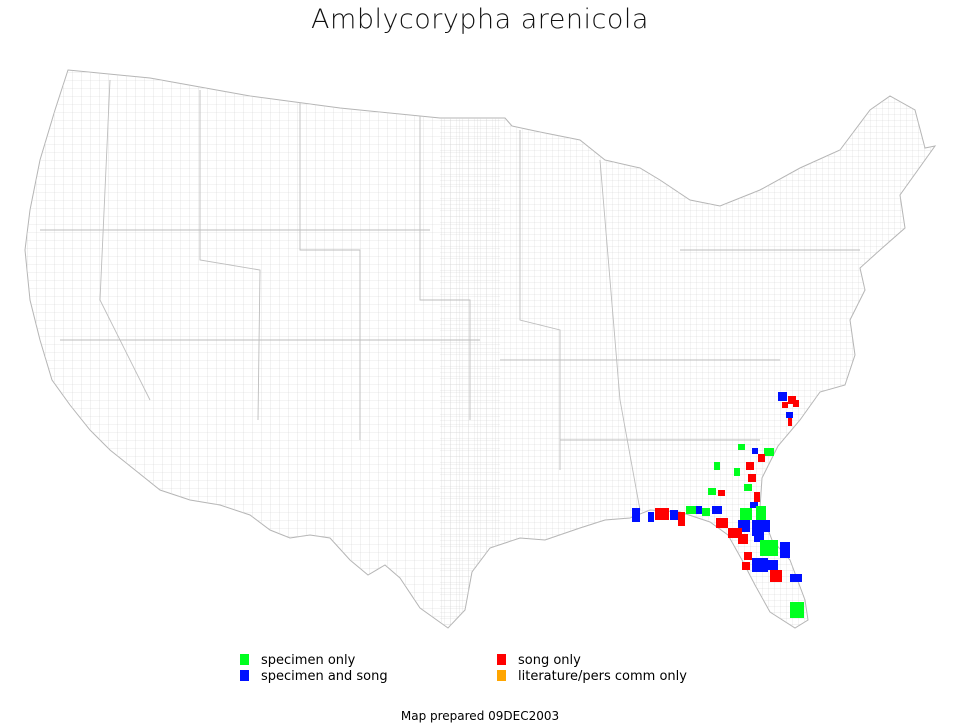 The height and width of the screenshot is (726, 960). Describe the element at coordinates (244, 675) in the screenshot. I see `legend-swatch-blue` at that location.